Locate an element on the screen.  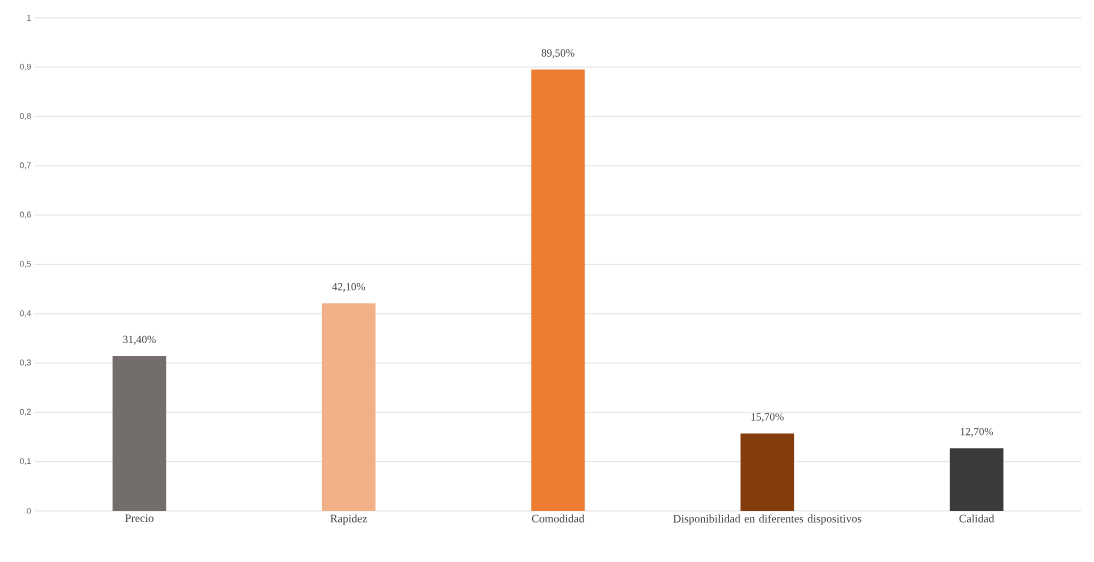
data-label: 15,70% is located at coordinates (767, 417).